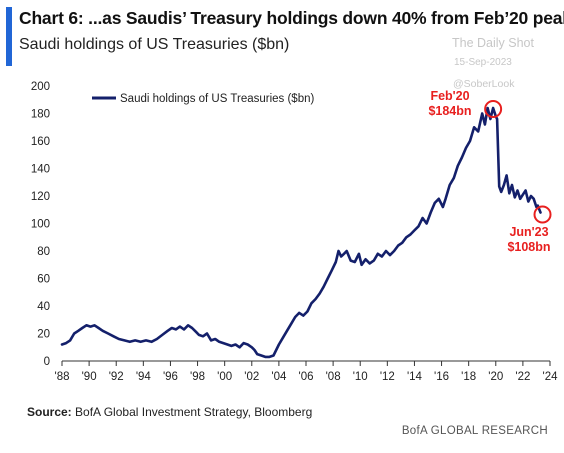 This screenshot has width=564, height=453. Describe the element at coordinates (483, 62) in the screenshot. I see `watermark-date: 15-Sep-2023` at that location.